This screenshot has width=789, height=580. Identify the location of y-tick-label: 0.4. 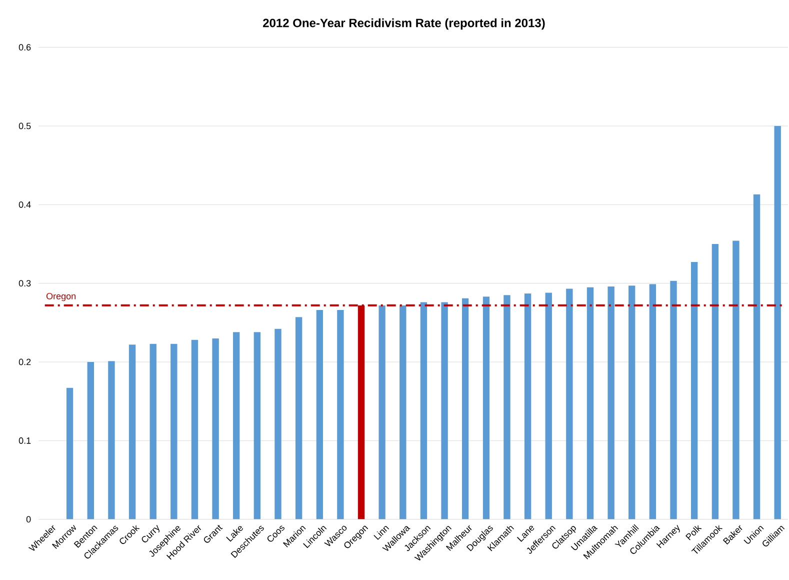
(24, 204).